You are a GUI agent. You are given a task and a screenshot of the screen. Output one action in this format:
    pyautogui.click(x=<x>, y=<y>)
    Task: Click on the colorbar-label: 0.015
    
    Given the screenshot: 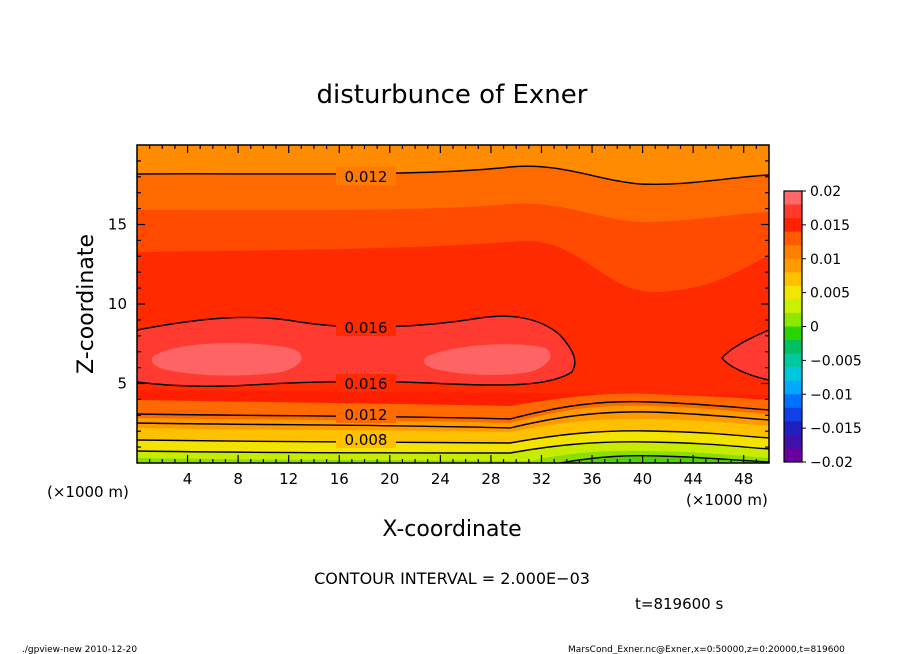 What is the action you would take?
    pyautogui.click(x=830, y=226)
    